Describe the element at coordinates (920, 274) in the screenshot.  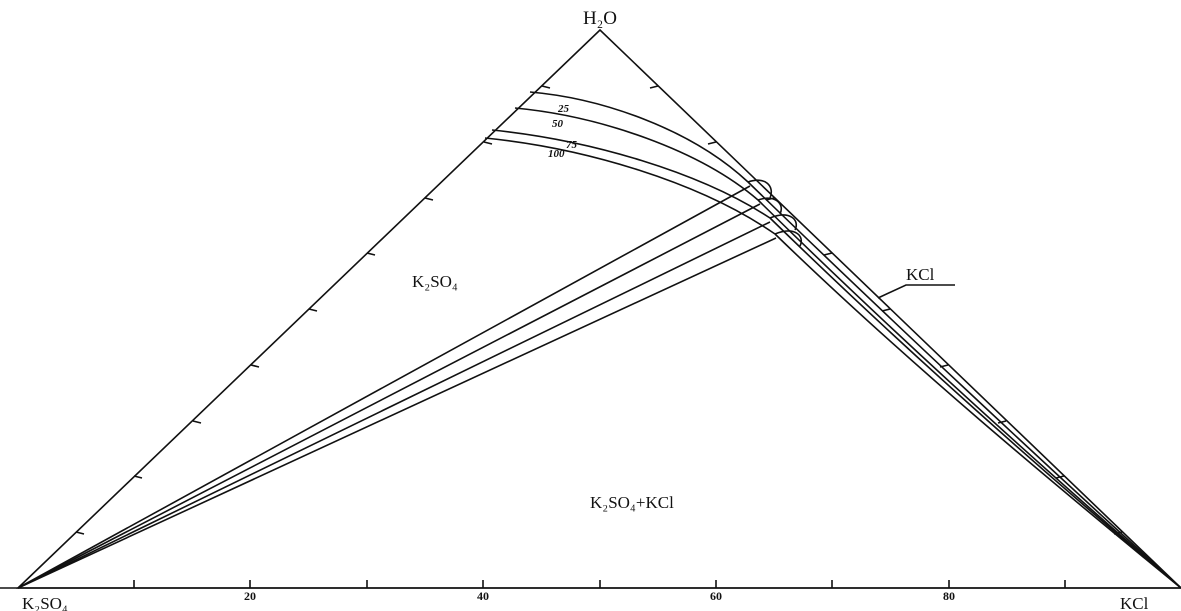
I see `region-label-kcl: KCl` at that location.